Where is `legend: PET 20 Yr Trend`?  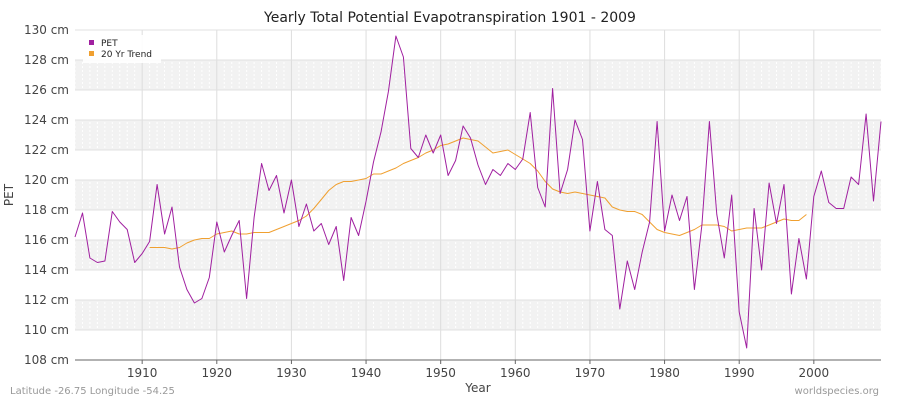 legend: PET 20 Yr Trend is located at coordinates (122, 49).